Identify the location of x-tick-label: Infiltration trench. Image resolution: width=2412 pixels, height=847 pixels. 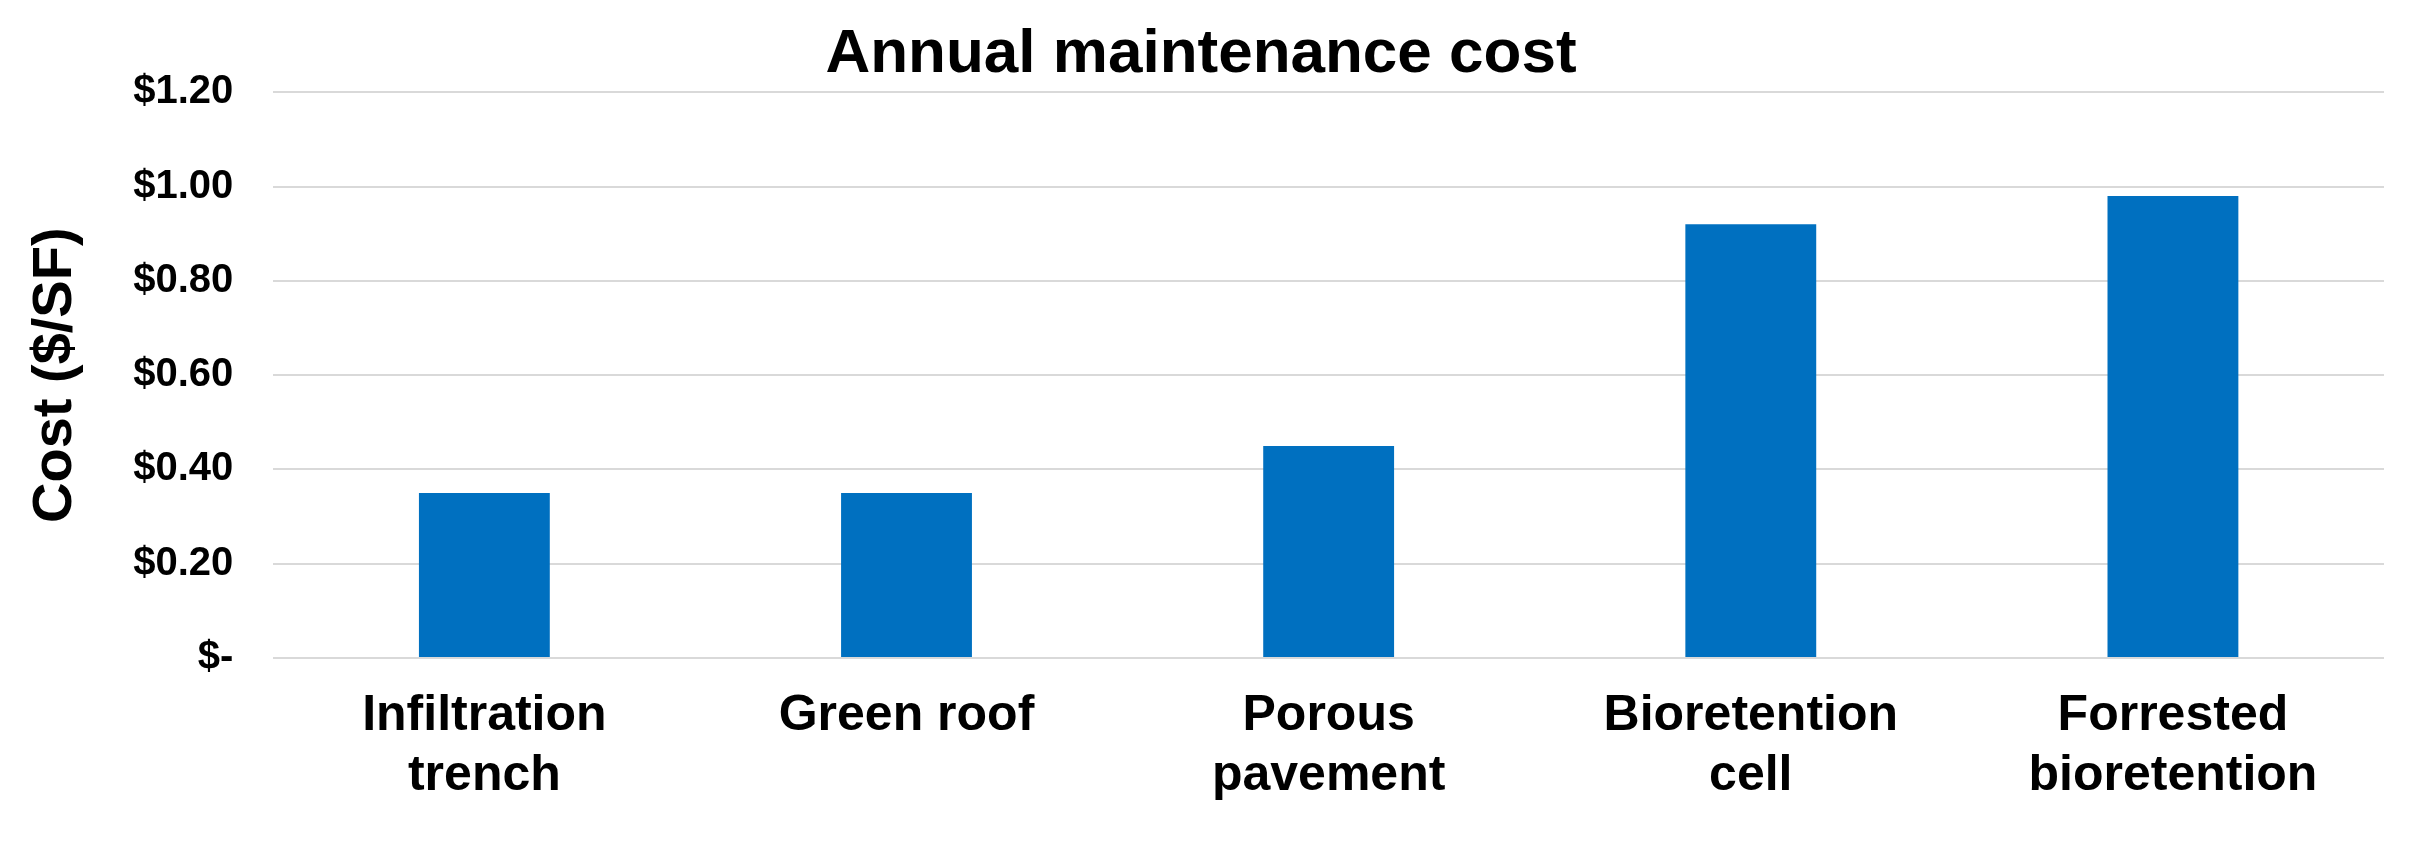
(484, 742).